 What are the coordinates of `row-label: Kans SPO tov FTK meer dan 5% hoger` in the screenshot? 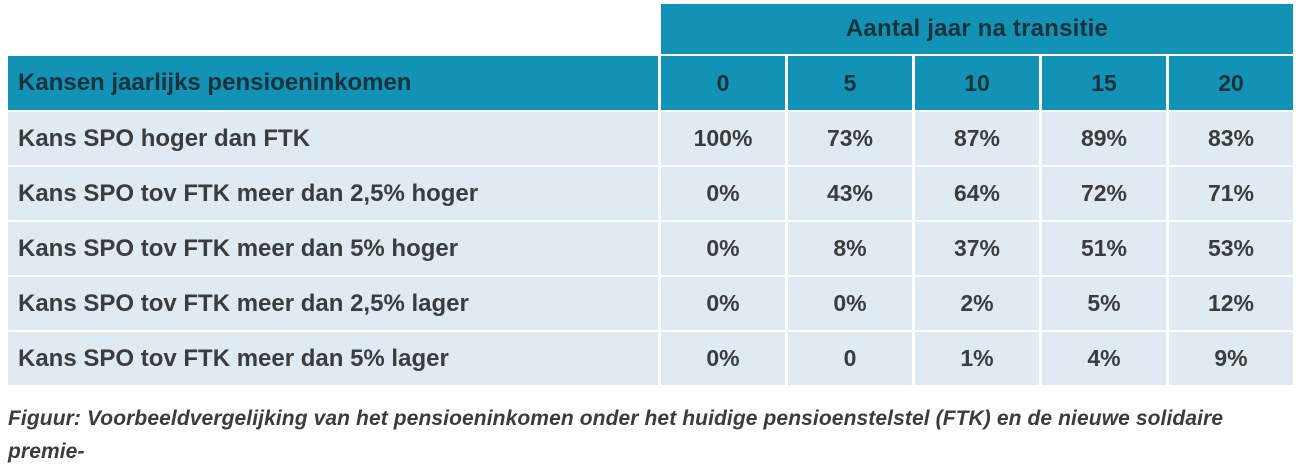 It's located at (333, 248).